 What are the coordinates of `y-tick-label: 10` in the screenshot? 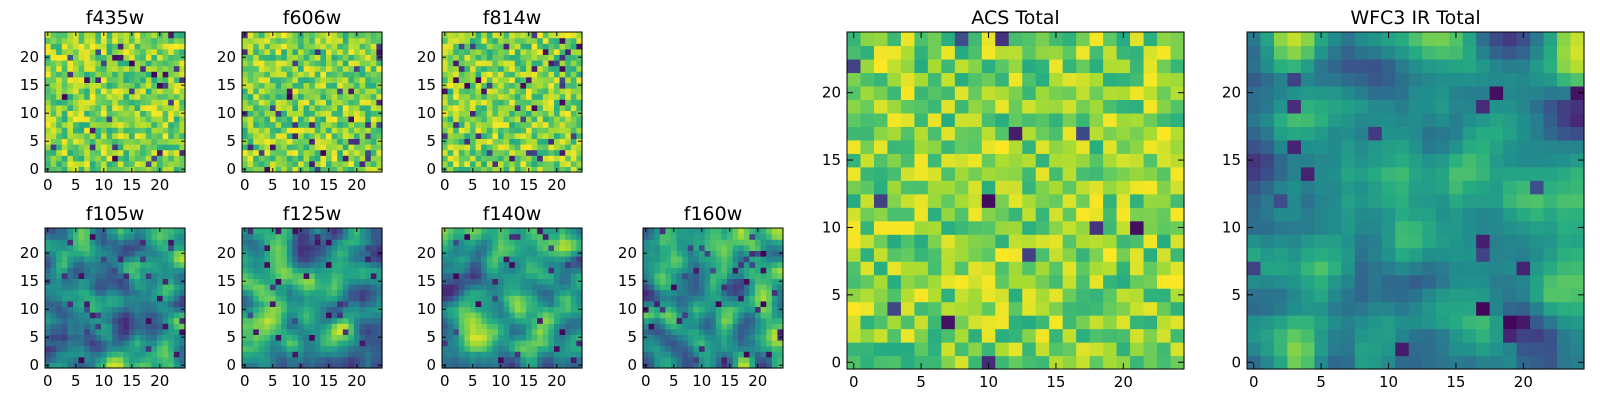 It's located at (29, 309).